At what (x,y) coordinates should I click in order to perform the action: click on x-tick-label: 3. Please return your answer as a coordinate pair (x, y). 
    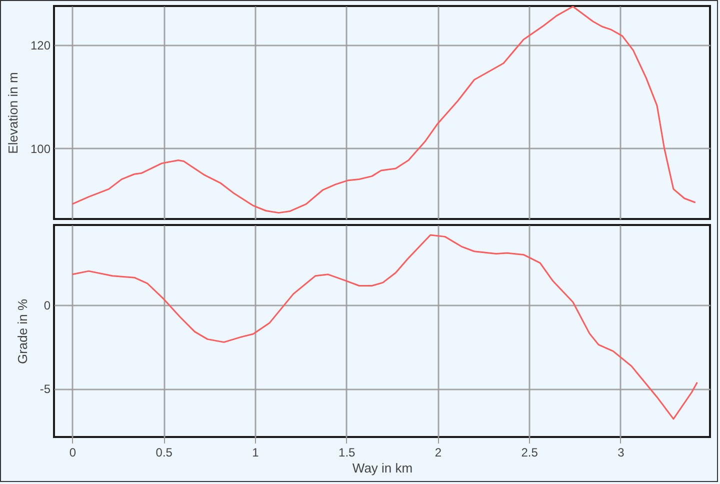
    Looking at the image, I should click on (621, 453).